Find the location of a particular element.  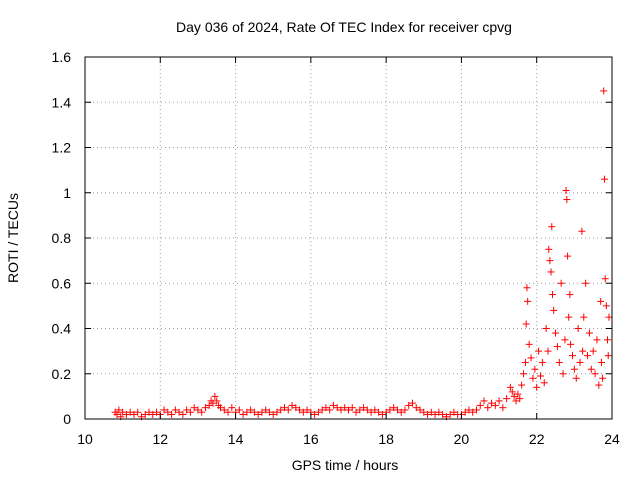

y-tick-label: 0.4 is located at coordinates (62, 329).